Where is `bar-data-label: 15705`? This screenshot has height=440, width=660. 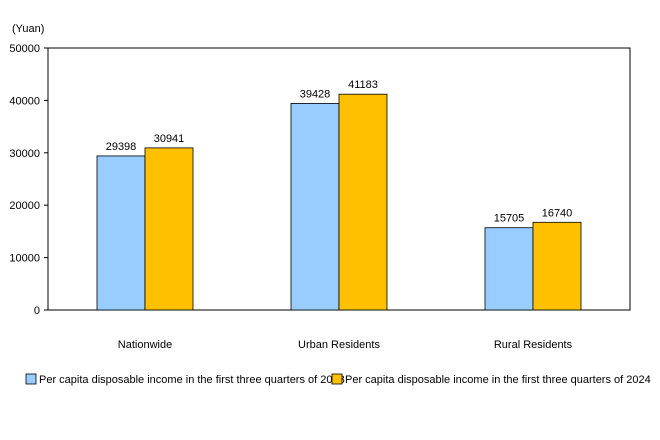
bar-data-label: 15705 is located at coordinates (509, 219).